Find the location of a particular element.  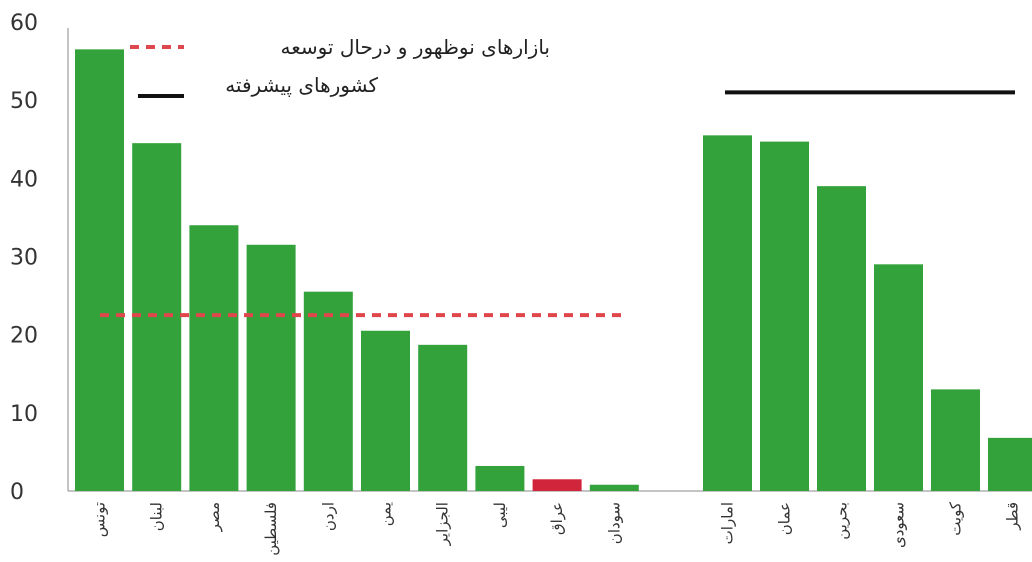

y-tick-label: 30 is located at coordinates (24, 258).